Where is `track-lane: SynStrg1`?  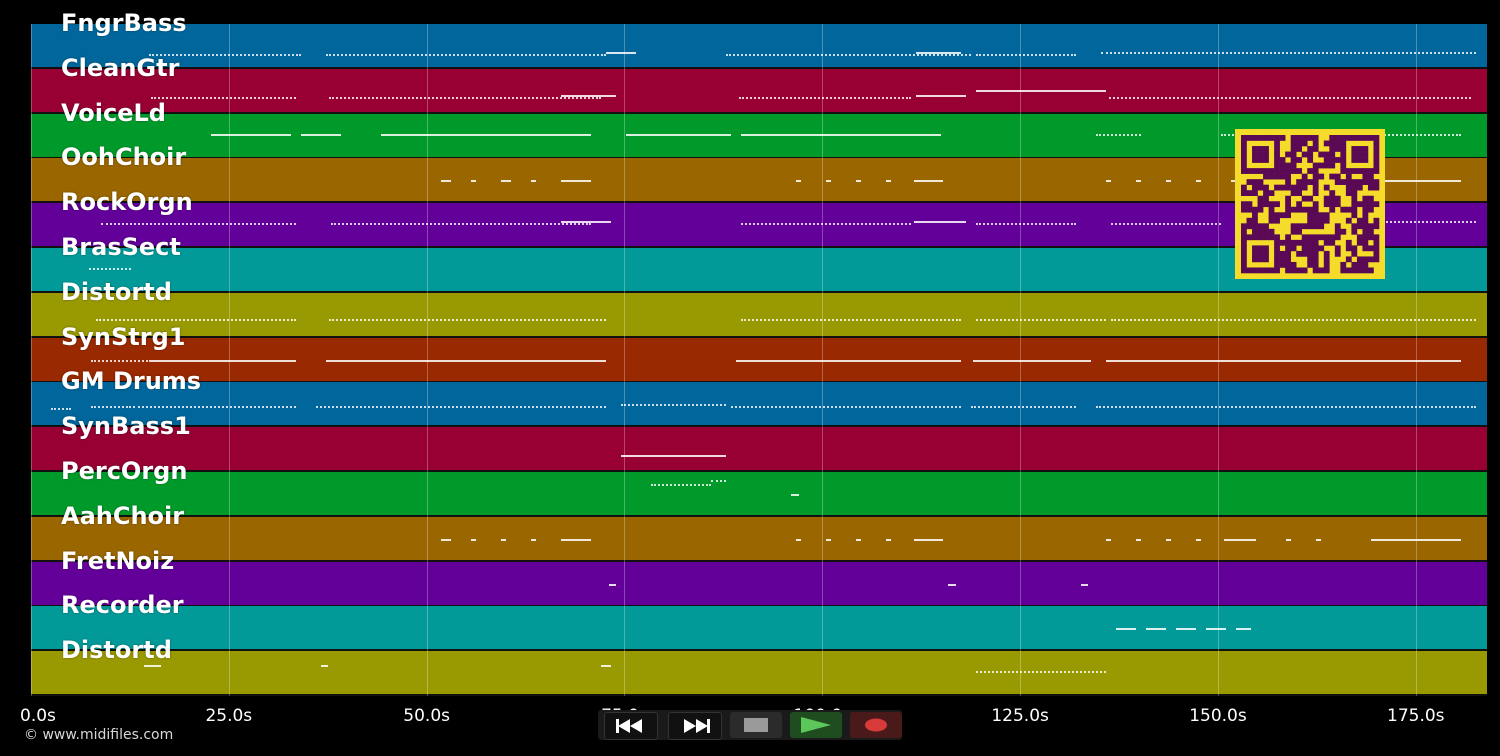
track-lane: SynStrg1 is located at coordinates (759, 353).